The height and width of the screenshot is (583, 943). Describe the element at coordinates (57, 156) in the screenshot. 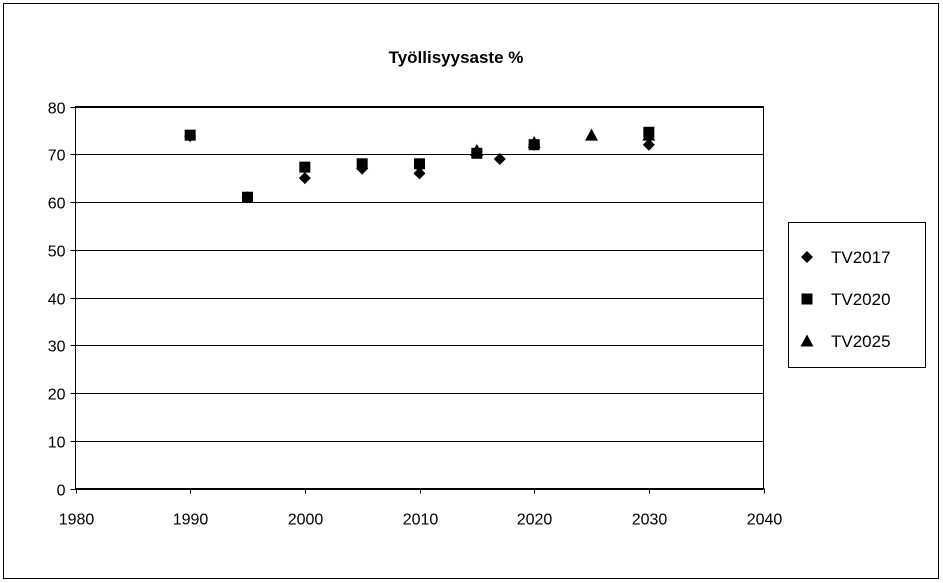

I see `y-tick-label: 70` at that location.